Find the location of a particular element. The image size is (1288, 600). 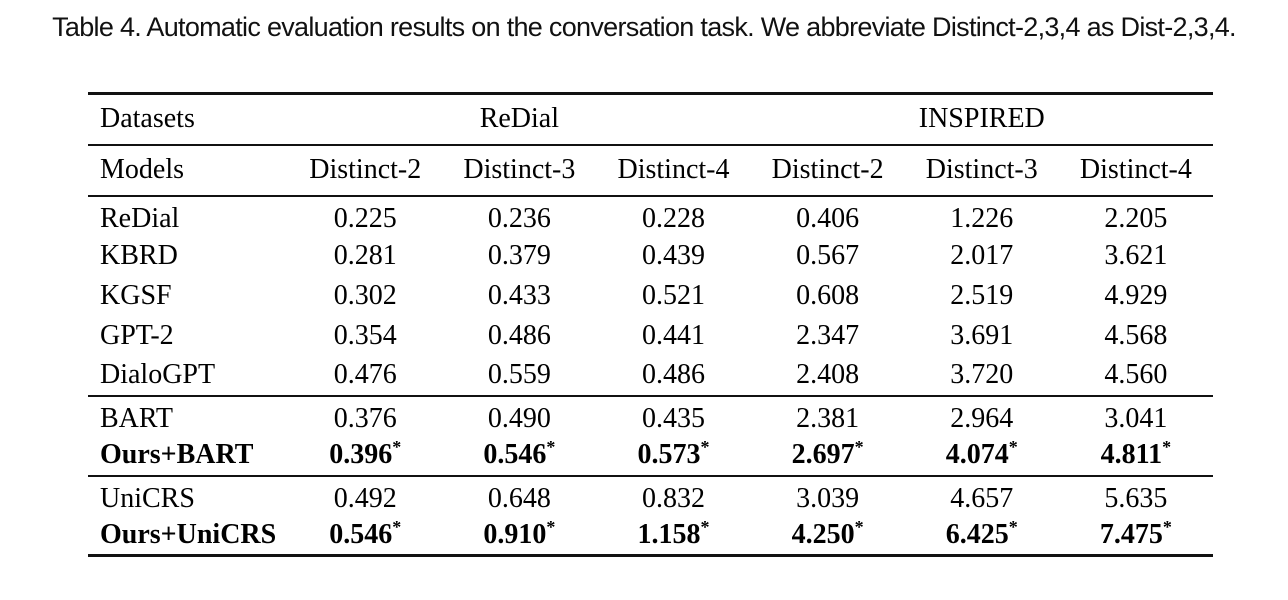

value-cell: 0.573* is located at coordinates (673, 456).